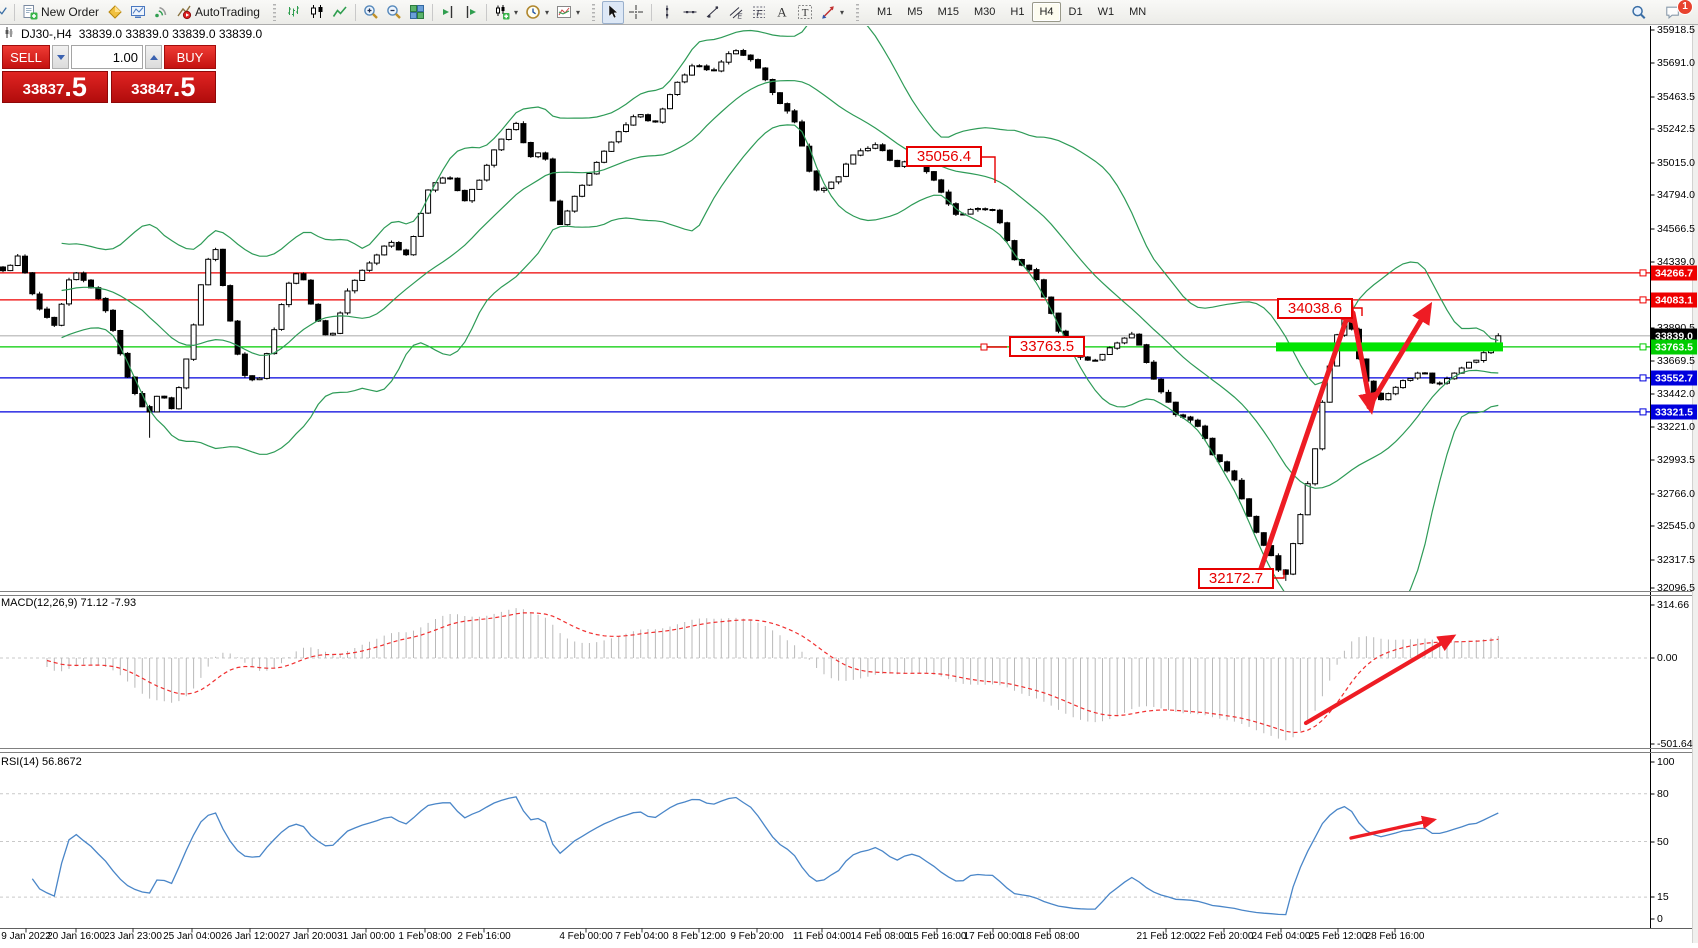 The height and width of the screenshot is (948, 1698). What do you see at coordinates (109, 74) in the screenshot?
I see `one-click-trading-panel: SELL 1.00 BUY 33837.5 33847.5` at bounding box center [109, 74].